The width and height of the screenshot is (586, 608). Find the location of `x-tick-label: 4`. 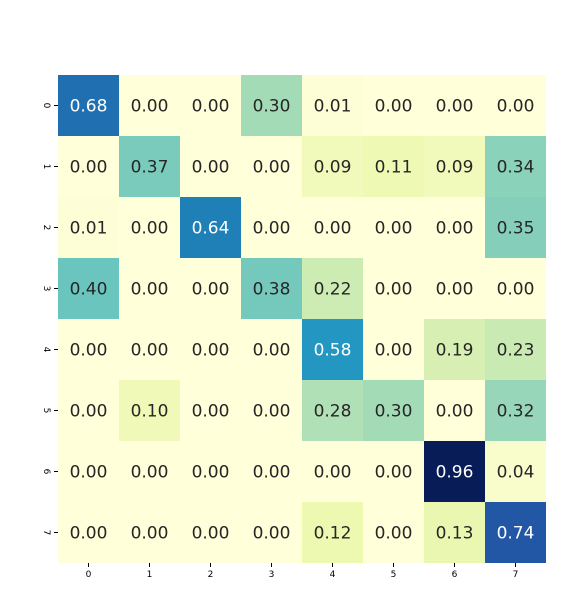

x-tick-label: 4 is located at coordinates (333, 575).